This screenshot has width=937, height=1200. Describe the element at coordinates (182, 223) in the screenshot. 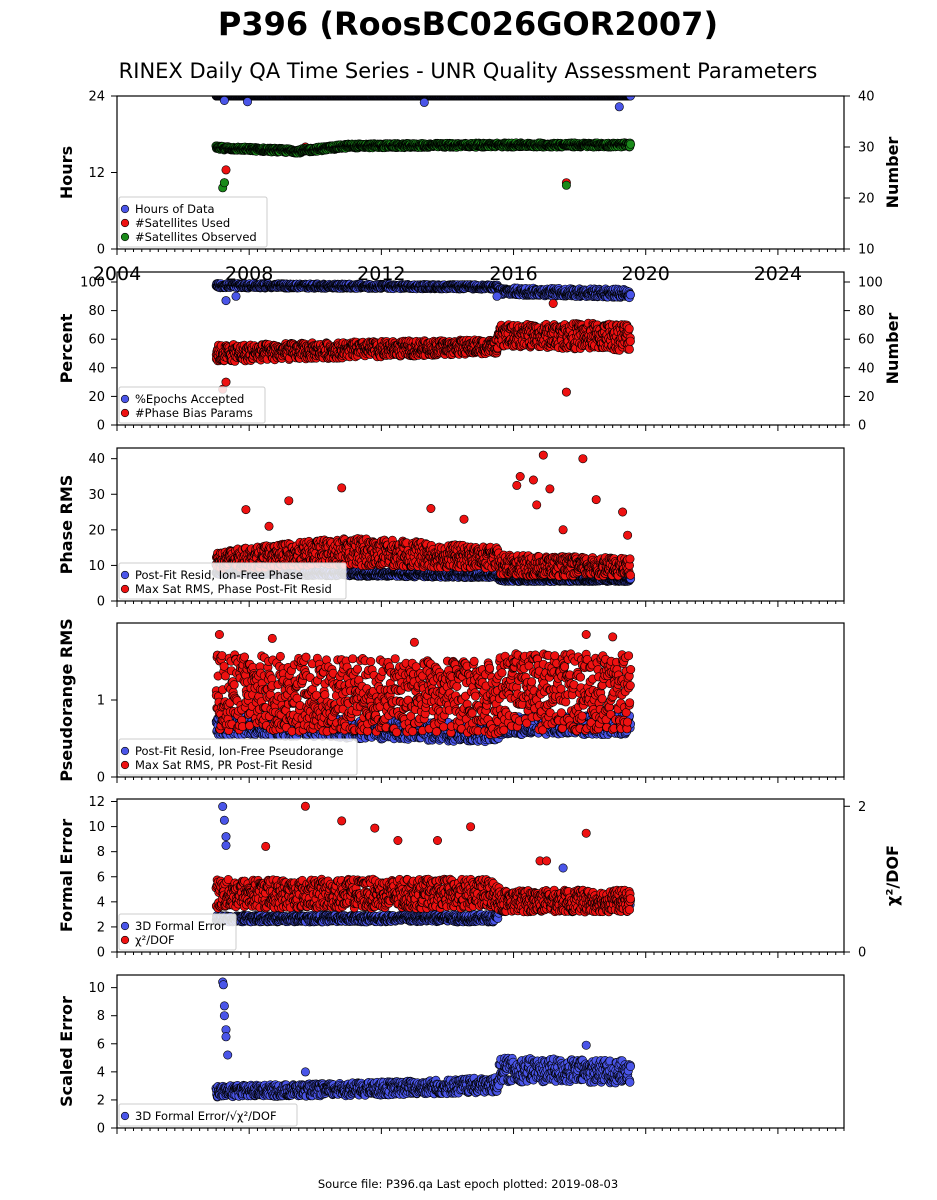

I see `legend-label: #Satellites Used` at that location.